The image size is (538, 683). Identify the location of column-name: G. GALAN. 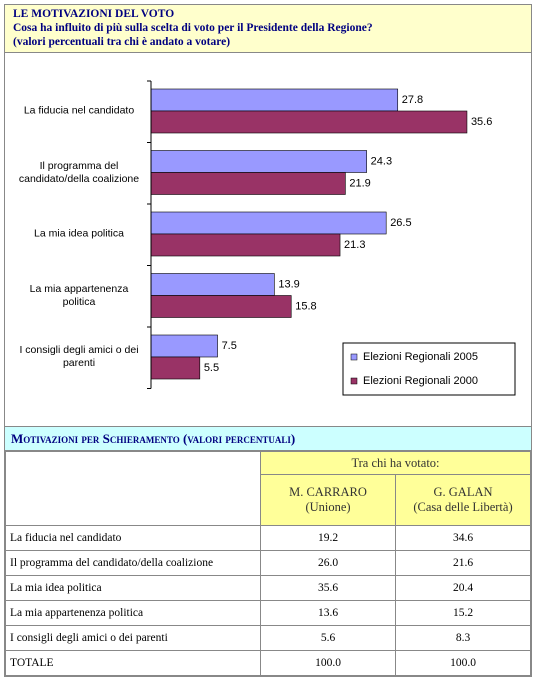
(463, 492).